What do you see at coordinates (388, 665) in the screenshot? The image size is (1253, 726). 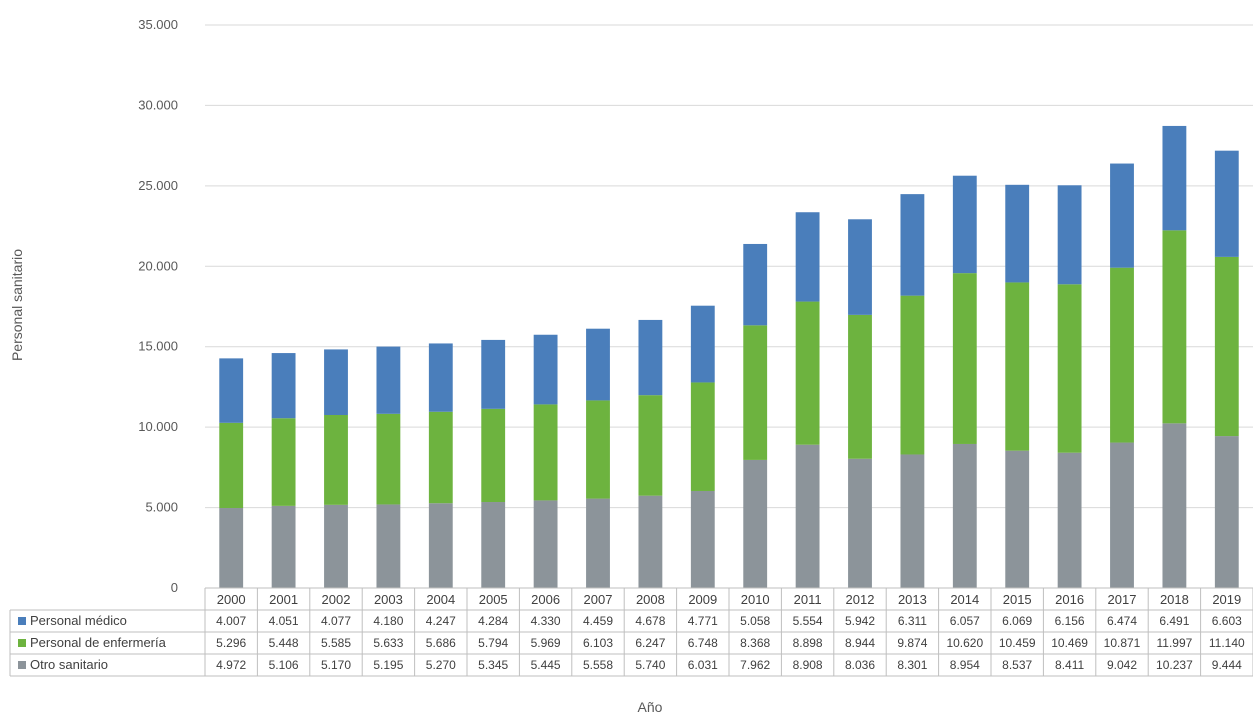 I see `data-label: 5.195` at bounding box center [388, 665].